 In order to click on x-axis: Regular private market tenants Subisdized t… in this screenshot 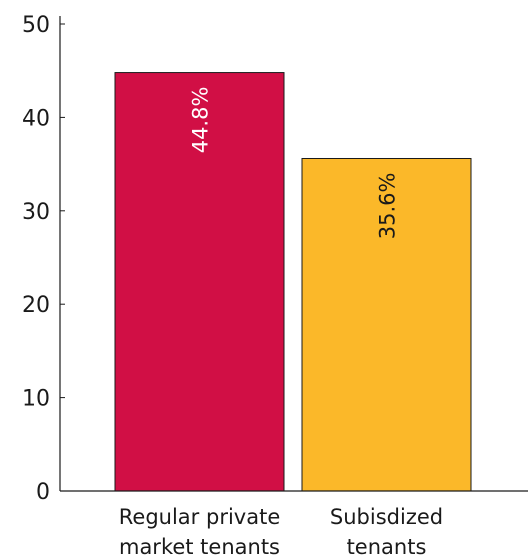, I will do `click(294, 524)`.